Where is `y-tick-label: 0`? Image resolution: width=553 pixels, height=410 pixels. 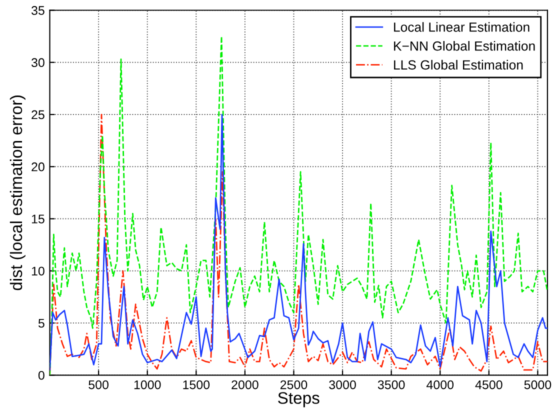
y-tick-label: 0 is located at coordinates (41, 375).